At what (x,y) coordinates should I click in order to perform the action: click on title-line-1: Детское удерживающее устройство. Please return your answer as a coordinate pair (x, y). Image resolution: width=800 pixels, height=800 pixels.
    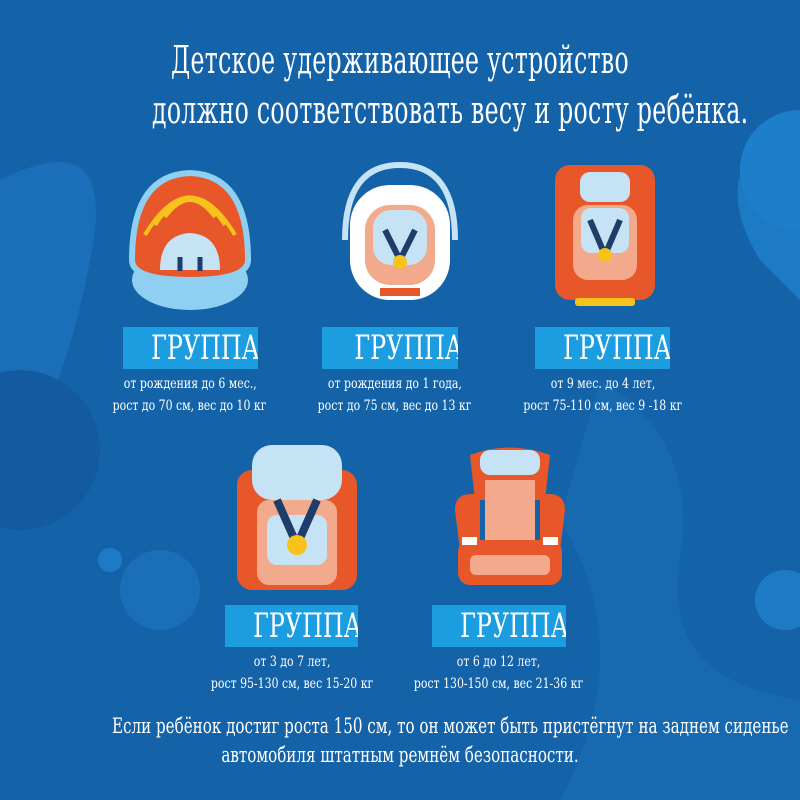
    Looking at the image, I should click on (400, 60).